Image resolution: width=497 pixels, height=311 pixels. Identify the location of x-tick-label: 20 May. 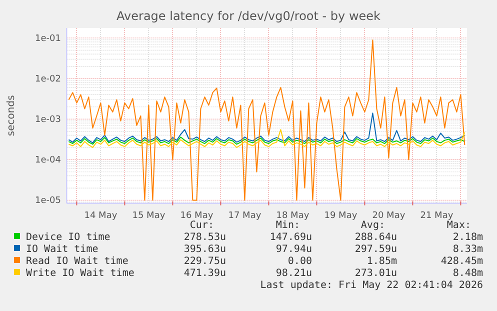
(389, 216).